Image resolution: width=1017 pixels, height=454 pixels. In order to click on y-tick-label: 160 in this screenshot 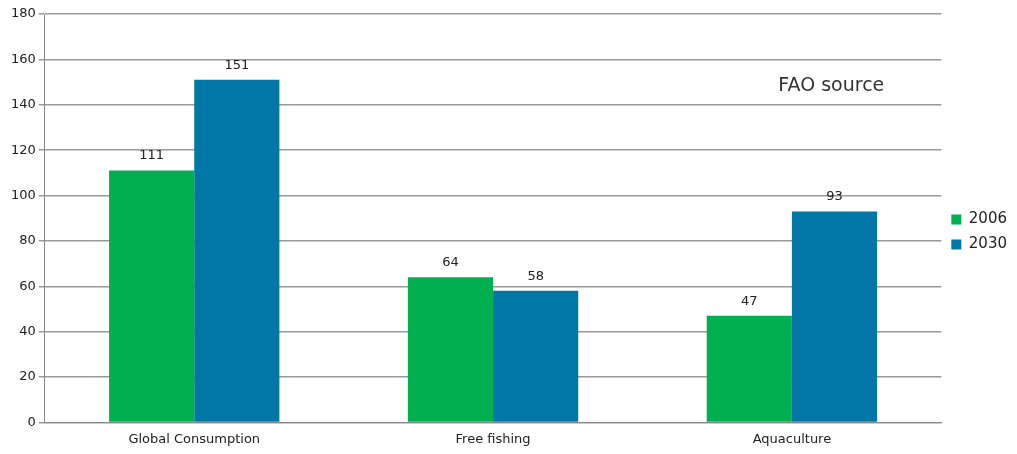, I will do `click(23, 58)`.